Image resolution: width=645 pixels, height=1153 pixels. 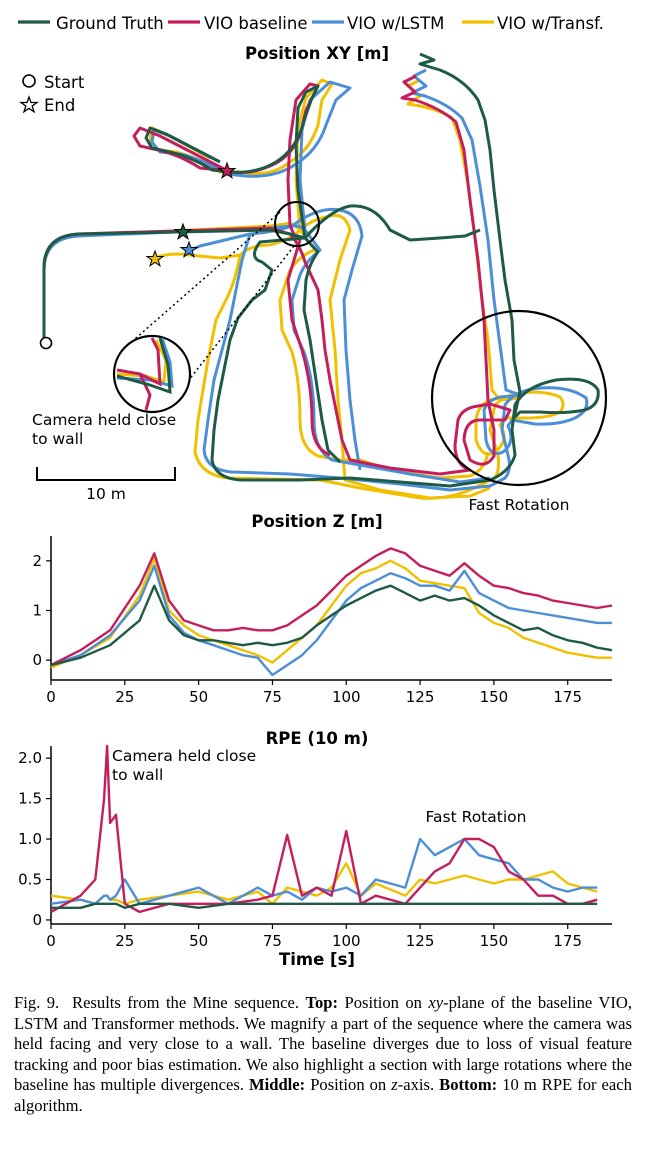 I want to click on z-line-vio-baseline, so click(x=331, y=607).